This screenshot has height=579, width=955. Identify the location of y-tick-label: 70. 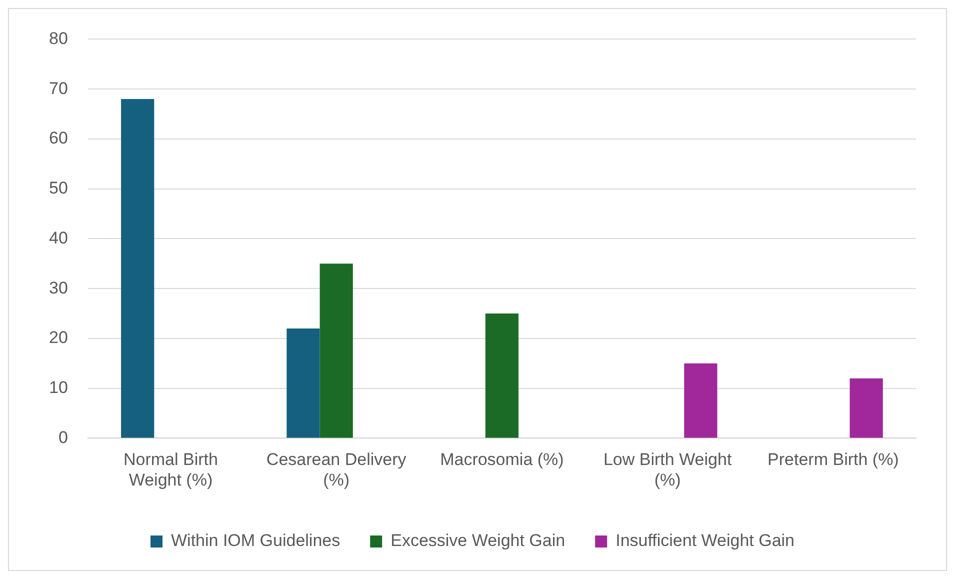
(58, 88).